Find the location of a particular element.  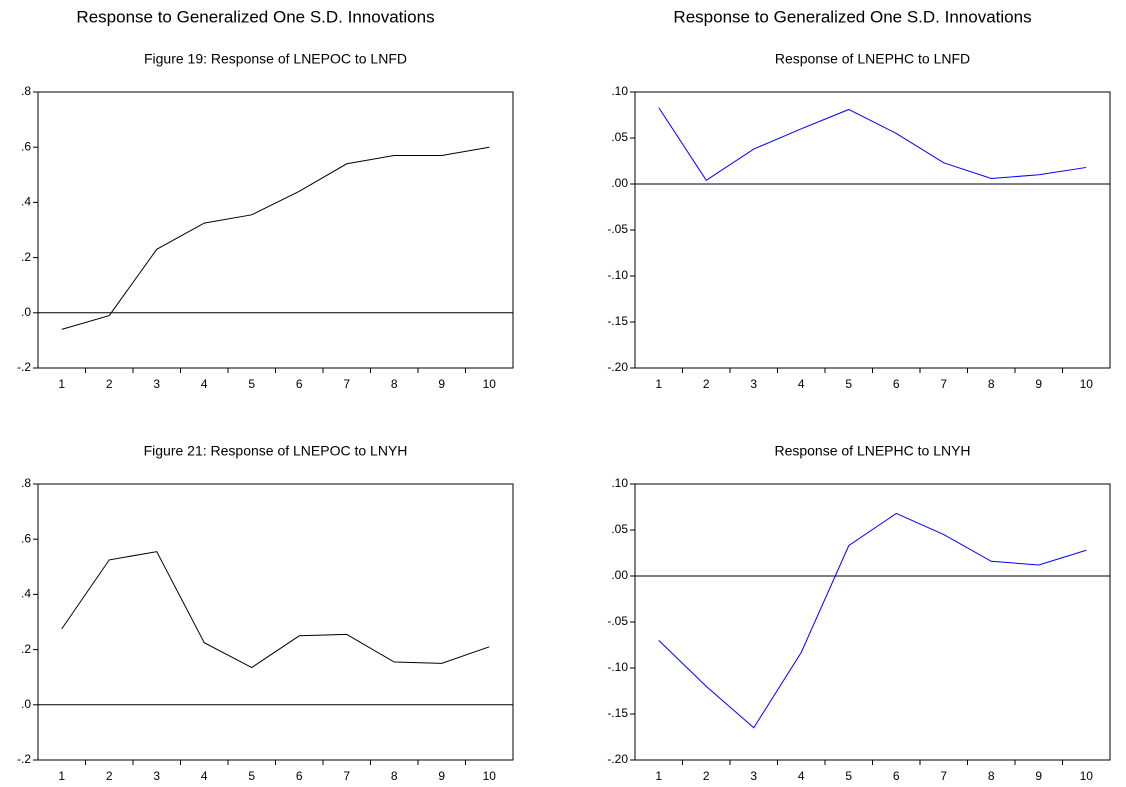

chart-title: Response of LNEPHC to LNYH is located at coordinates (872, 451).